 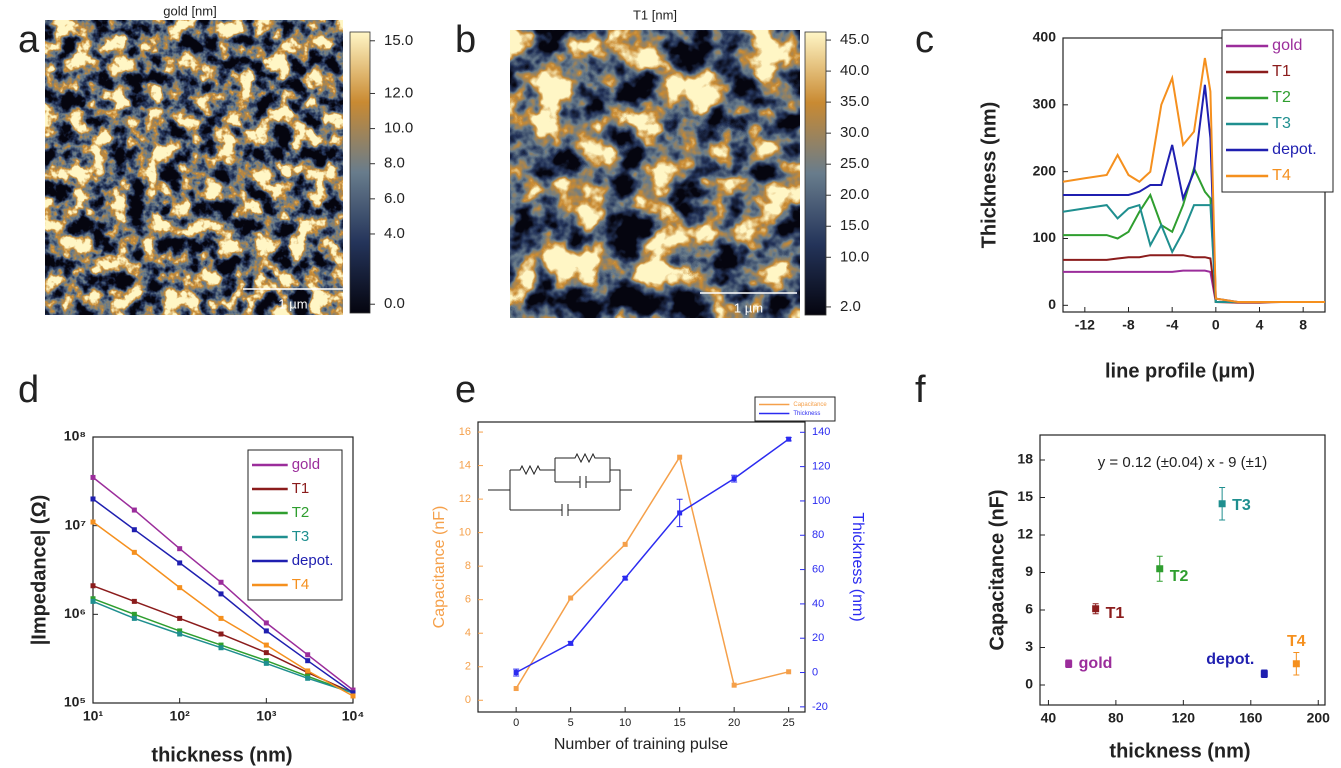 What do you see at coordinates (854, 132) in the screenshot?
I see `colorbar-tick-label: 30.0` at bounding box center [854, 132].